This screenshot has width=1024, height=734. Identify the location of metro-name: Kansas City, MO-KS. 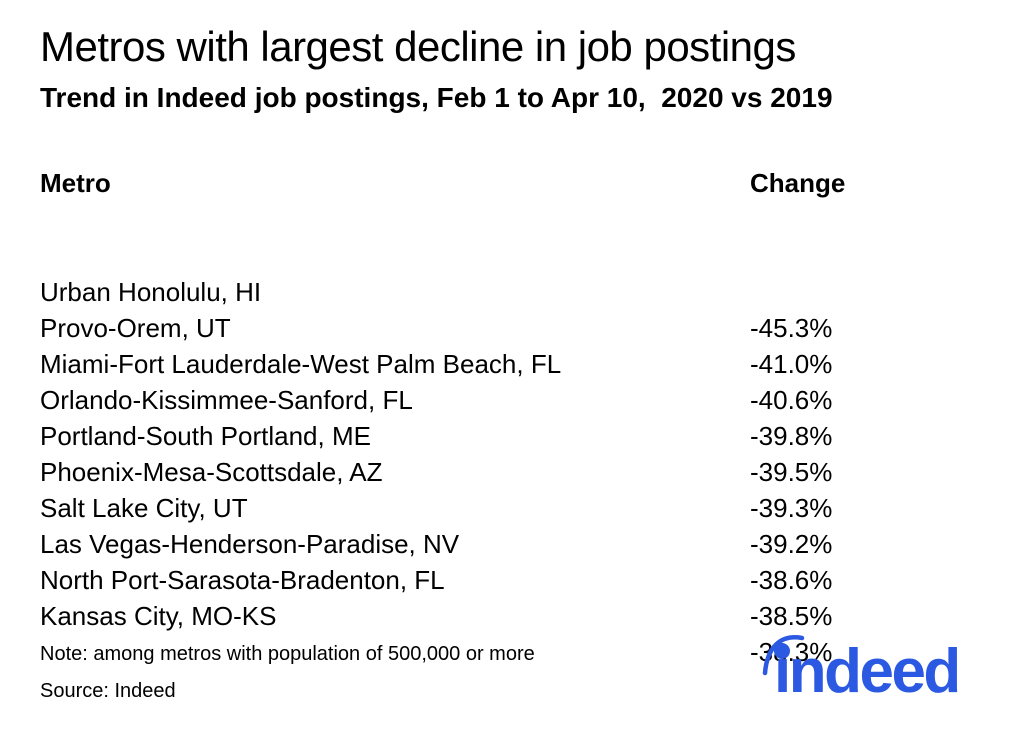
(158, 616).